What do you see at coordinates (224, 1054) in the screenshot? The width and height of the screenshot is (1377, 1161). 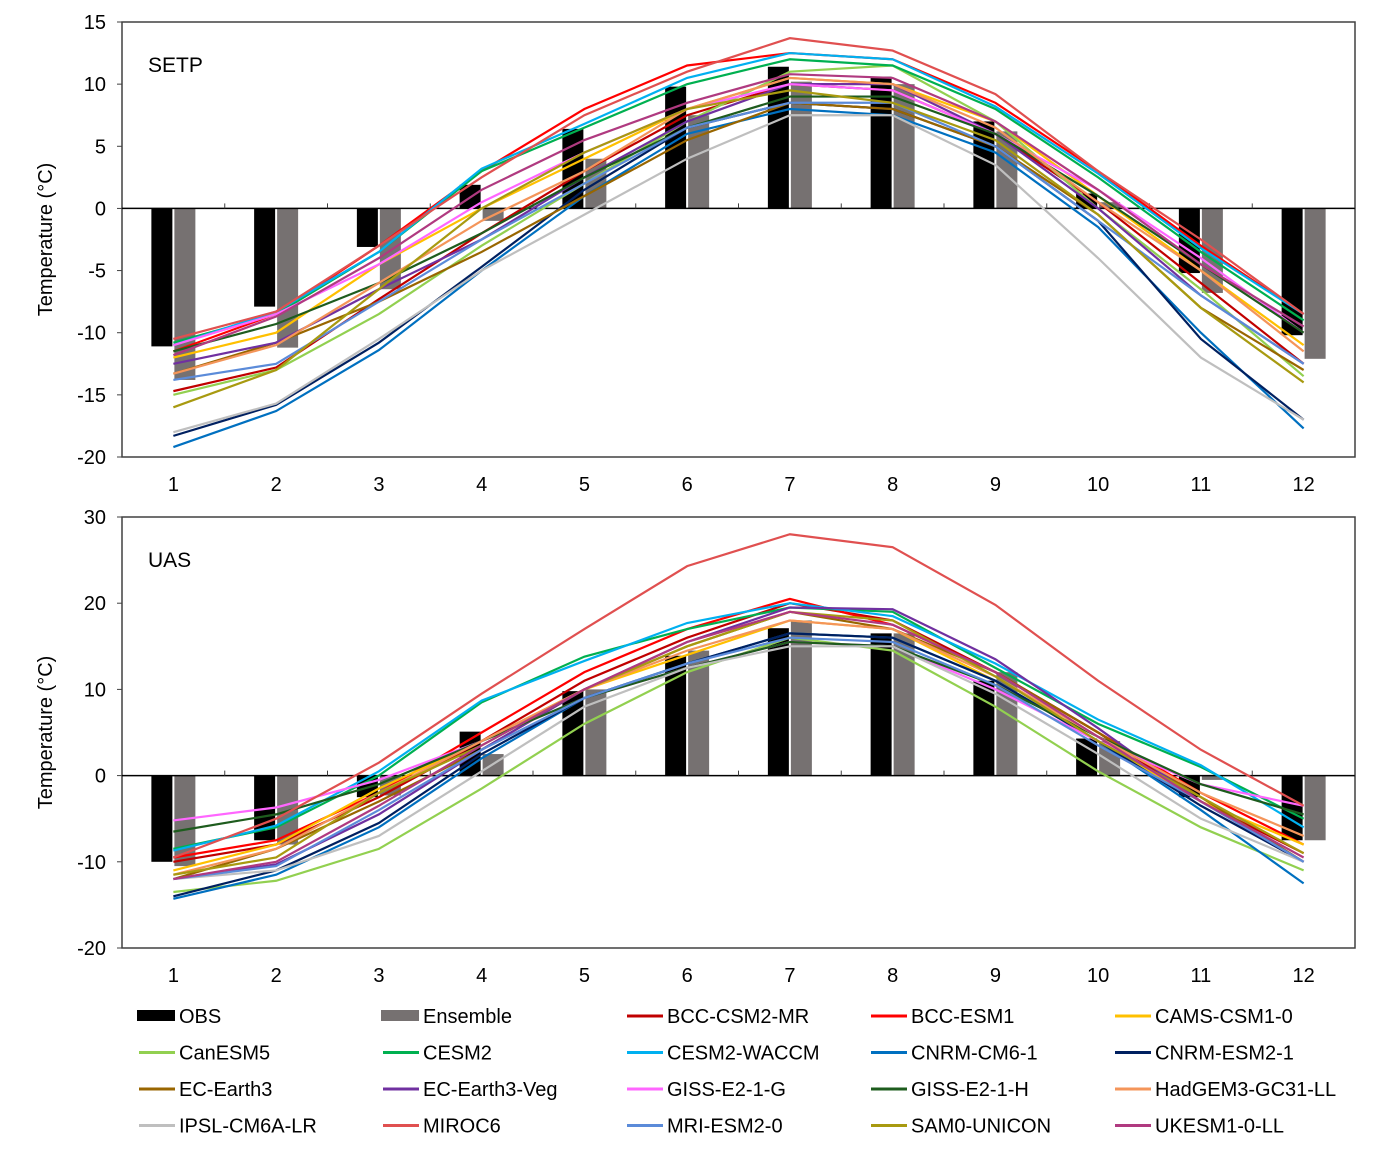 I see `legend-label: CanESM5` at bounding box center [224, 1054].